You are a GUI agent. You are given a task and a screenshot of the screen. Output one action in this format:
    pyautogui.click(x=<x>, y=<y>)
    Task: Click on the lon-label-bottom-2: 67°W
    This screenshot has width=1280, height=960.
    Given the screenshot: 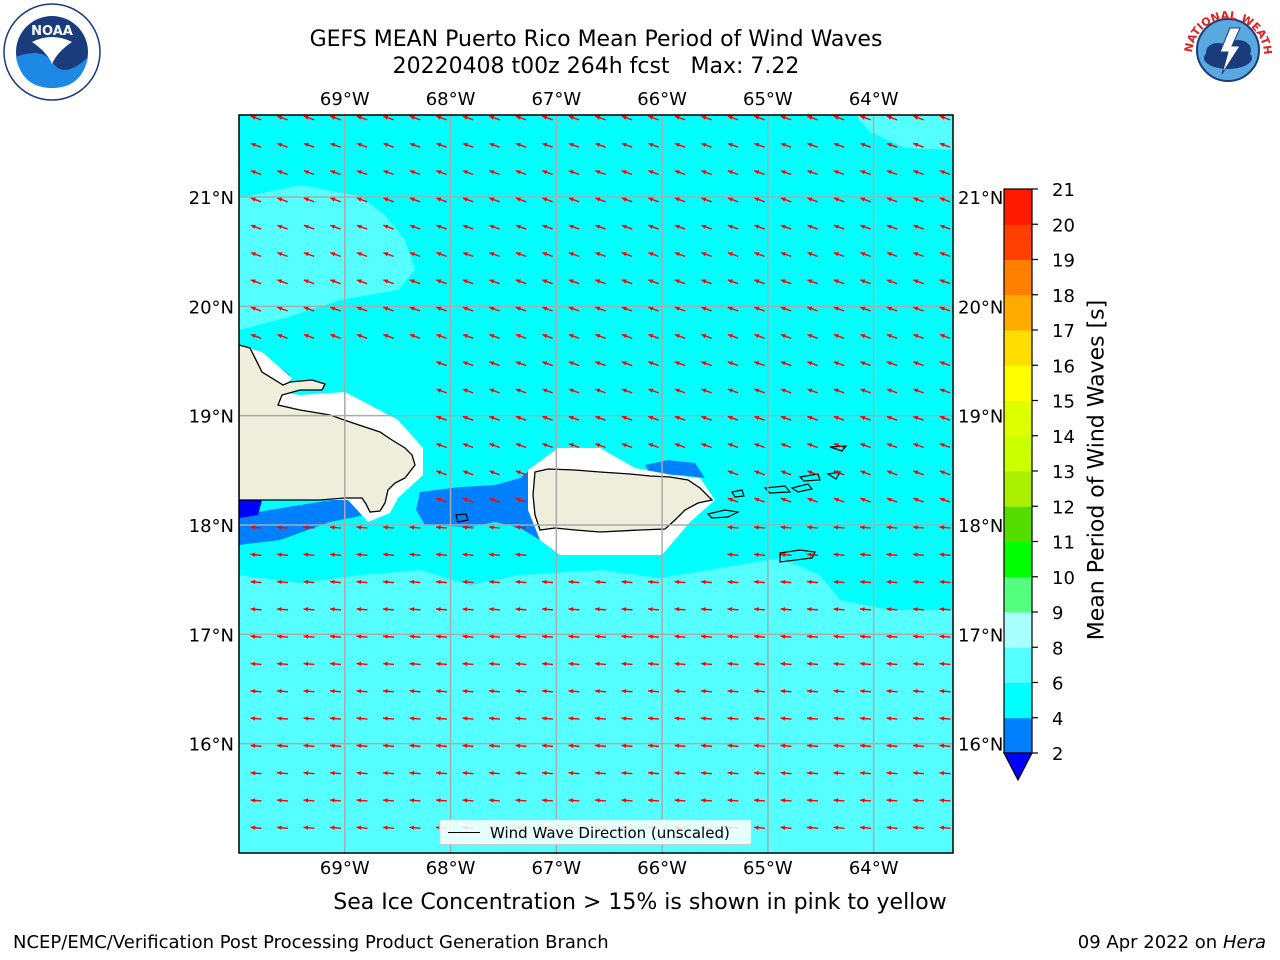 What is the action you would take?
    pyautogui.click(x=556, y=868)
    